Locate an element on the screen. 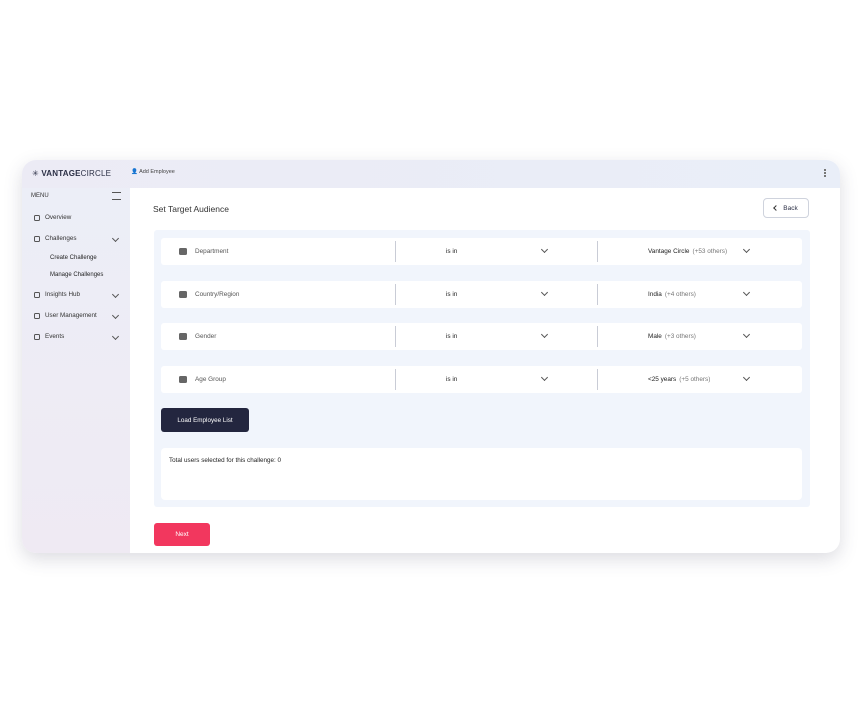 The image size is (862, 712). submenu-item: Create Challenge is located at coordinates (73, 258).